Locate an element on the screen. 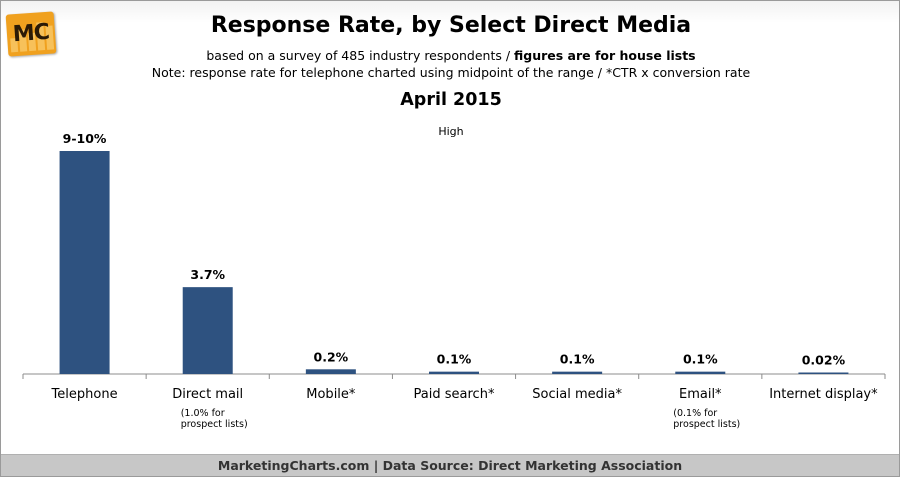  subtitle-bold: figures are for house lists is located at coordinates (605, 55).